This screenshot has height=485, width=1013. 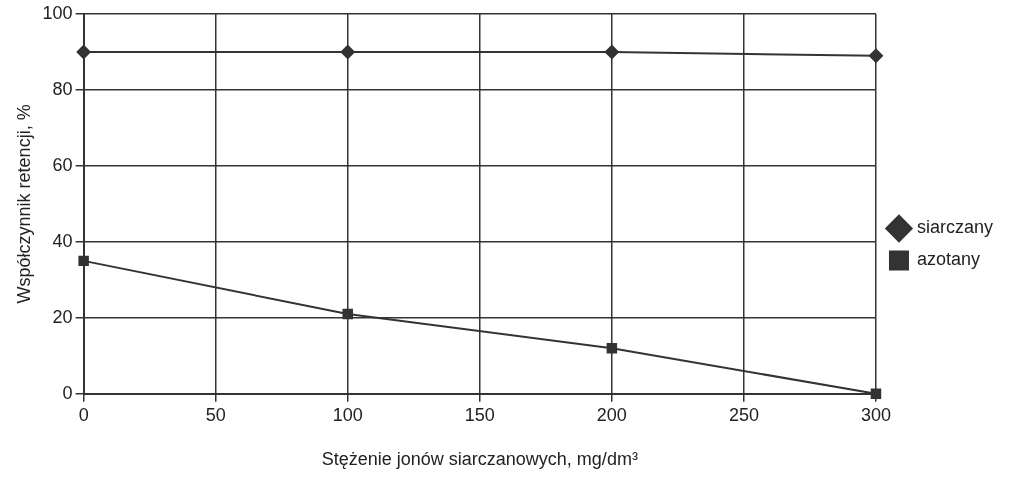 What do you see at coordinates (743, 414) in the screenshot?
I see `x-tick-label: 250` at bounding box center [743, 414].